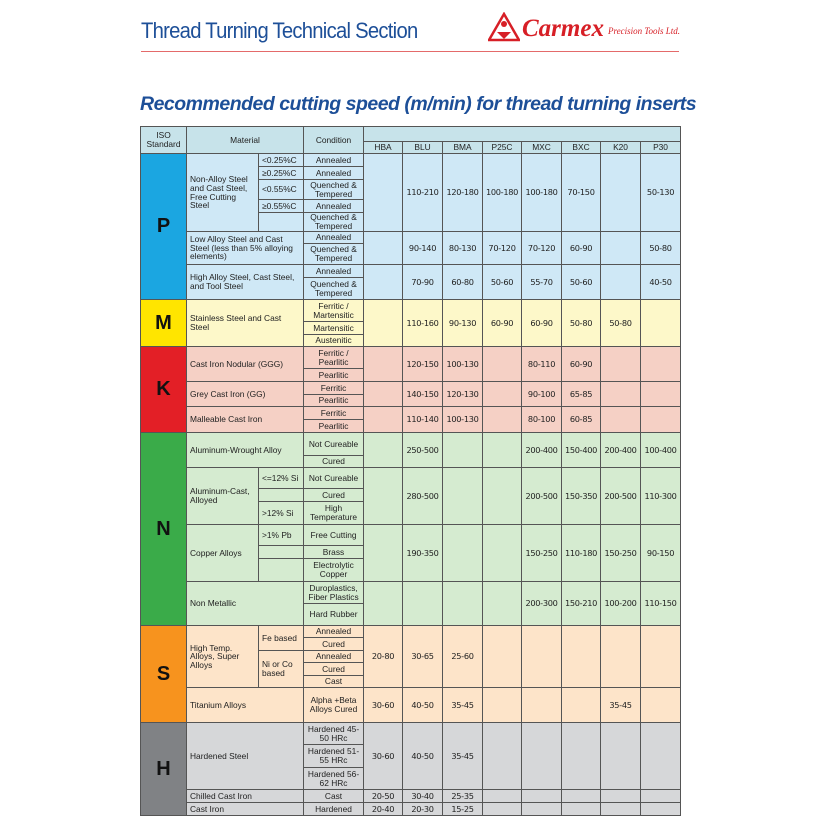  Describe the element at coordinates (542, 419) in the screenshot. I see `speed-value-mxc: 80-100` at that location.